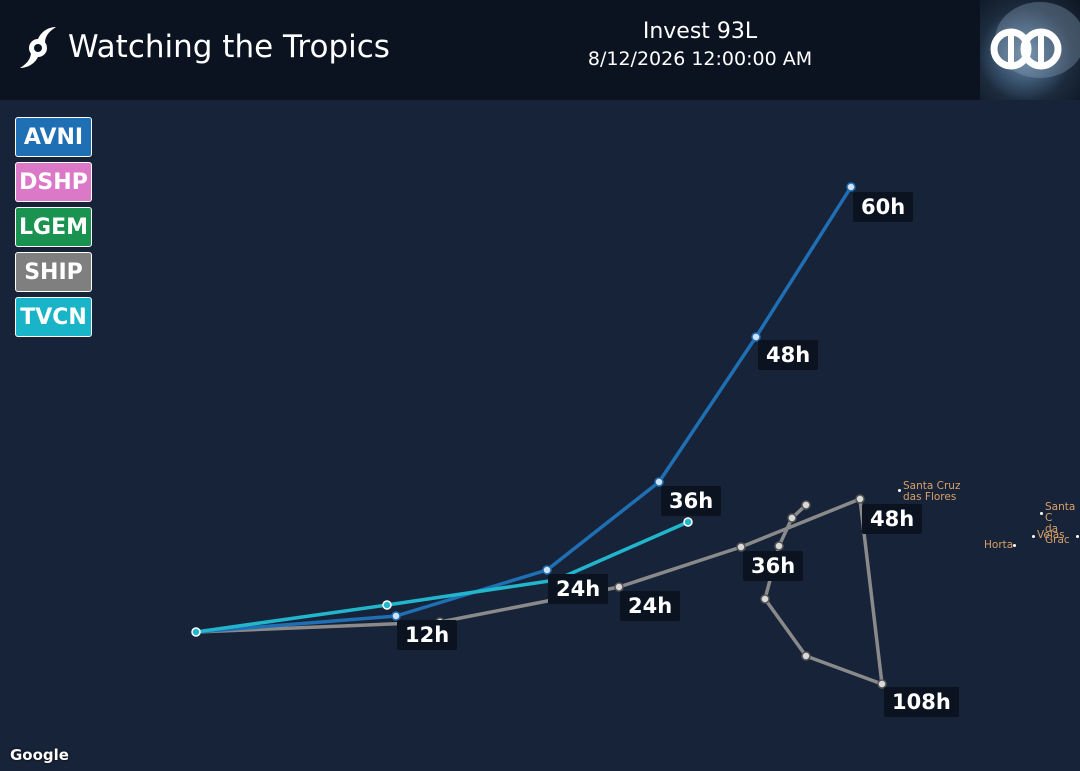  What do you see at coordinates (650, 606) in the screenshot?
I see `time-label-ship-24h: 24h` at bounding box center [650, 606].